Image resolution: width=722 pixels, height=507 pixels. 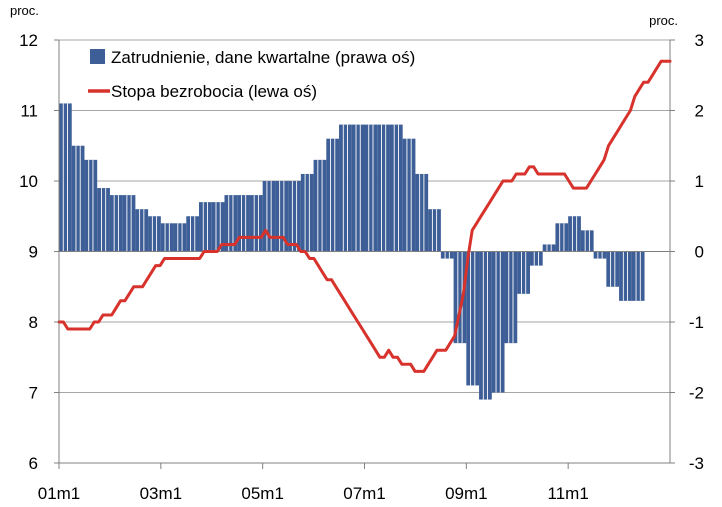 What do you see at coordinates (364, 493) in the screenshot?
I see `x-tick-label: 07m1` at bounding box center [364, 493].